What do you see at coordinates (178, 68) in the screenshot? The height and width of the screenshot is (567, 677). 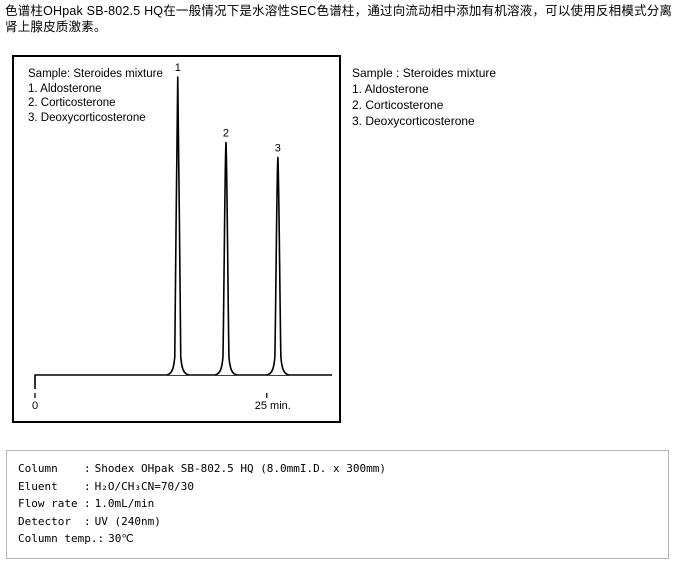 I see `peak-label: 1` at bounding box center [178, 68].